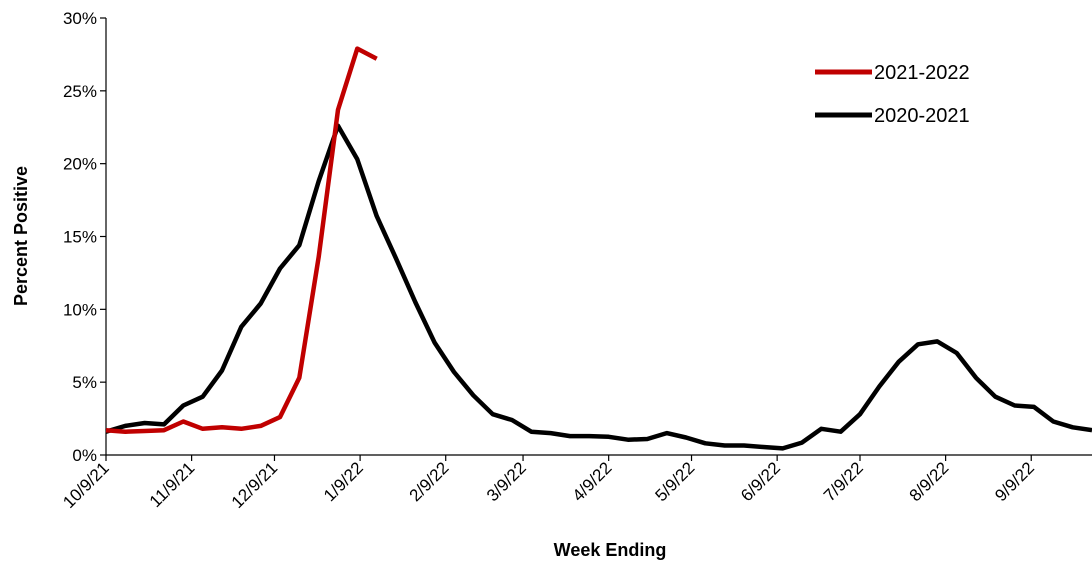 This screenshot has width=1092, height=565. What do you see at coordinates (674, 481) in the screenshot?
I see `x-tick-label: 5/9/22` at bounding box center [674, 481].